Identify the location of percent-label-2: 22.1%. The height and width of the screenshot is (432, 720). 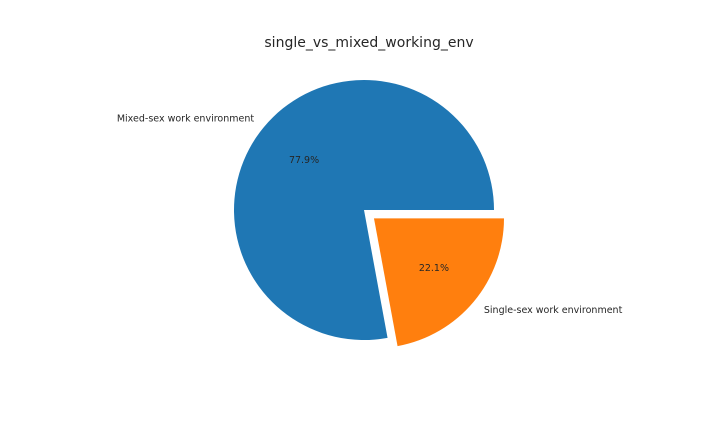
(434, 268).